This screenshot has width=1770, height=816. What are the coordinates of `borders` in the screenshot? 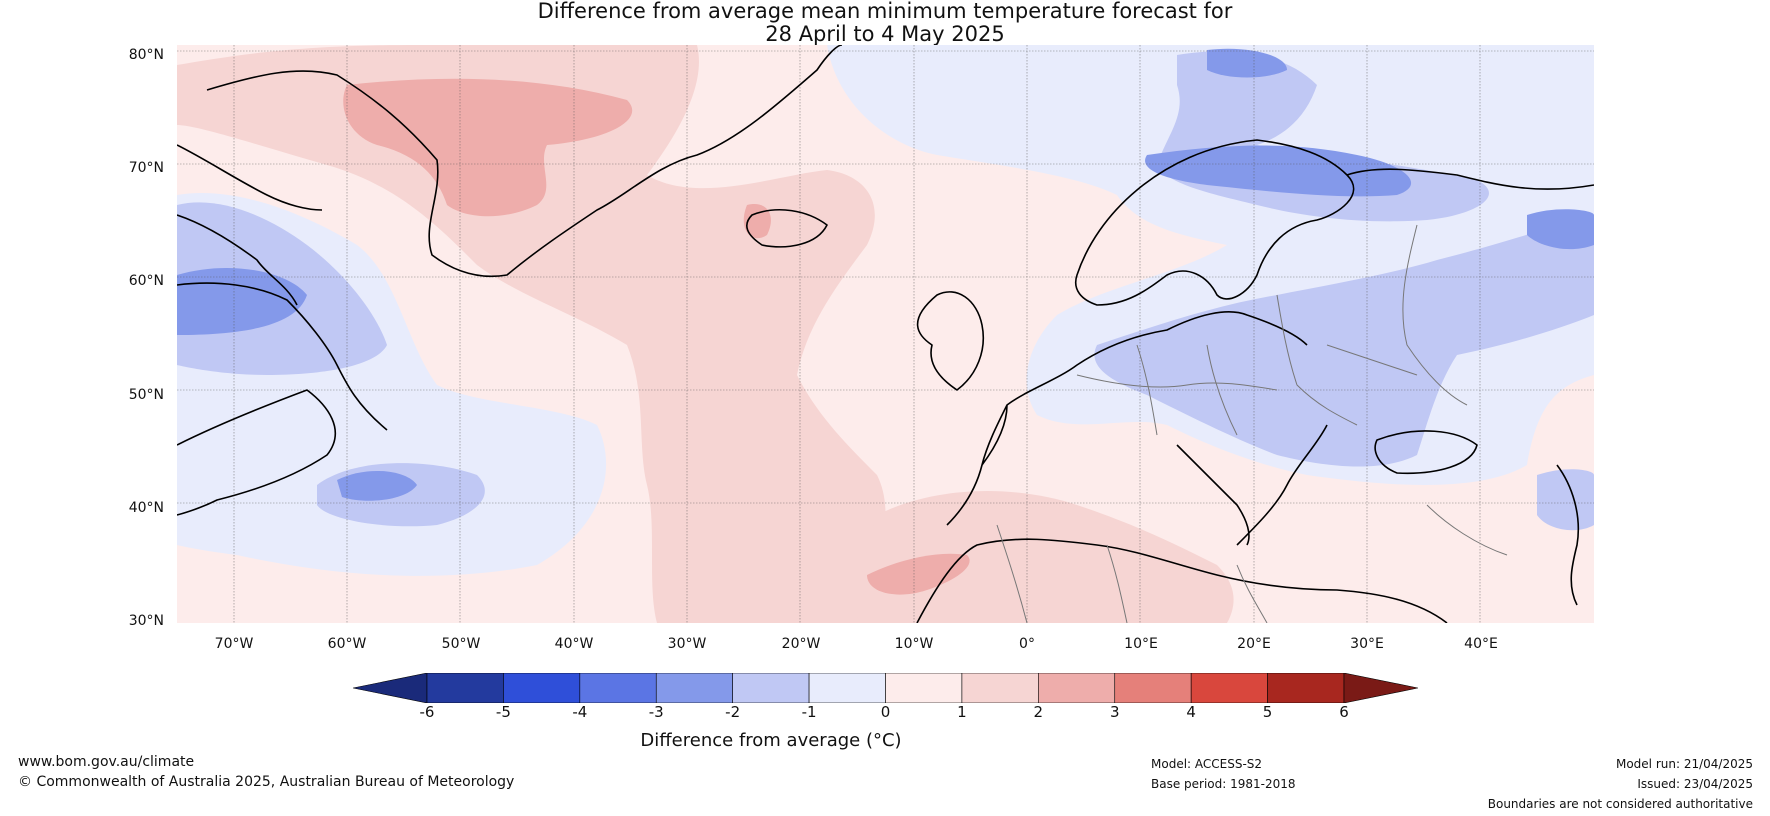 It's located at (1252, 423).